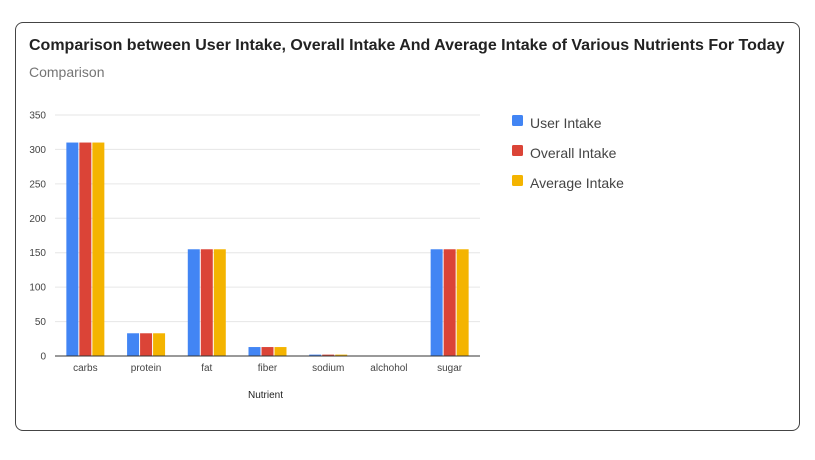 The image size is (815, 460). What do you see at coordinates (254, 351) in the screenshot?
I see `bar-user-intake-fiber` at bounding box center [254, 351].